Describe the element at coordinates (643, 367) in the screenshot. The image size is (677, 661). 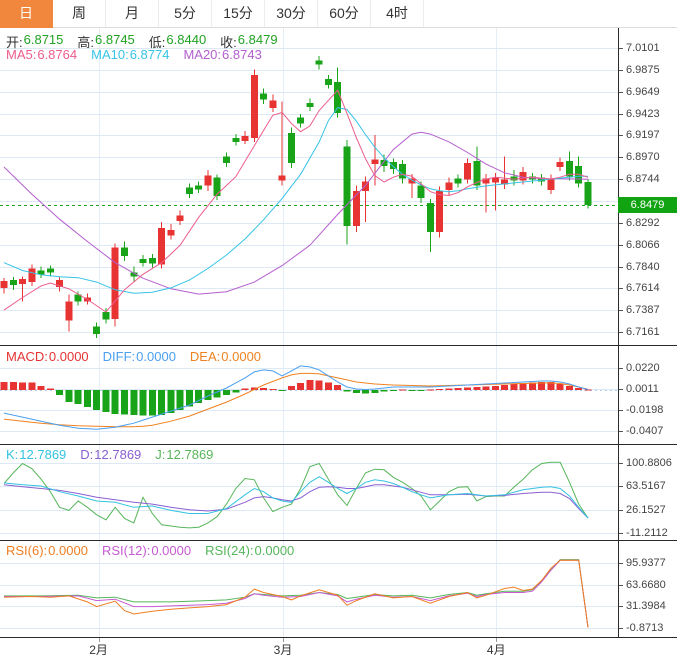
I see `y-axis-label: 0.0220` at that location.